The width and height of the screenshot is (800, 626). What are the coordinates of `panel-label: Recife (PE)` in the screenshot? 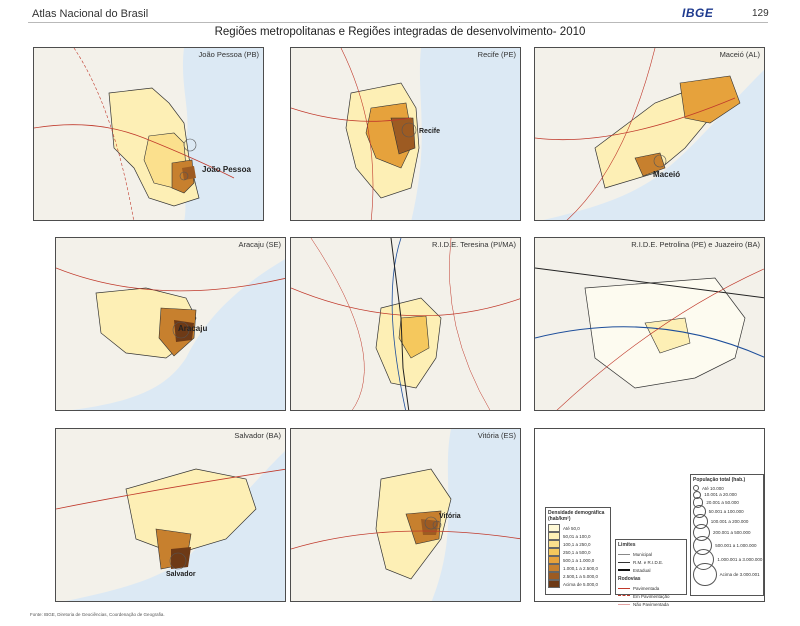 It's located at (496, 54).